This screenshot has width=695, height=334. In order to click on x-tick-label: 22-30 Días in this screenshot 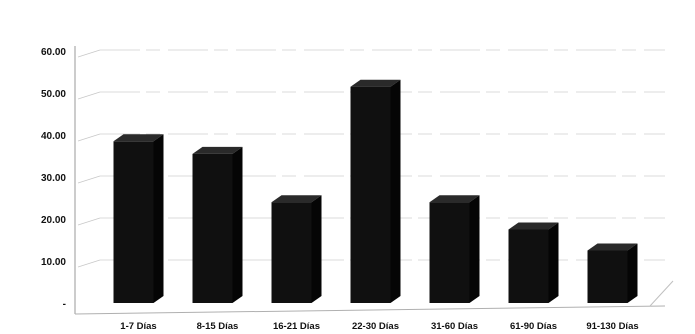, I will do `click(375, 326)`.